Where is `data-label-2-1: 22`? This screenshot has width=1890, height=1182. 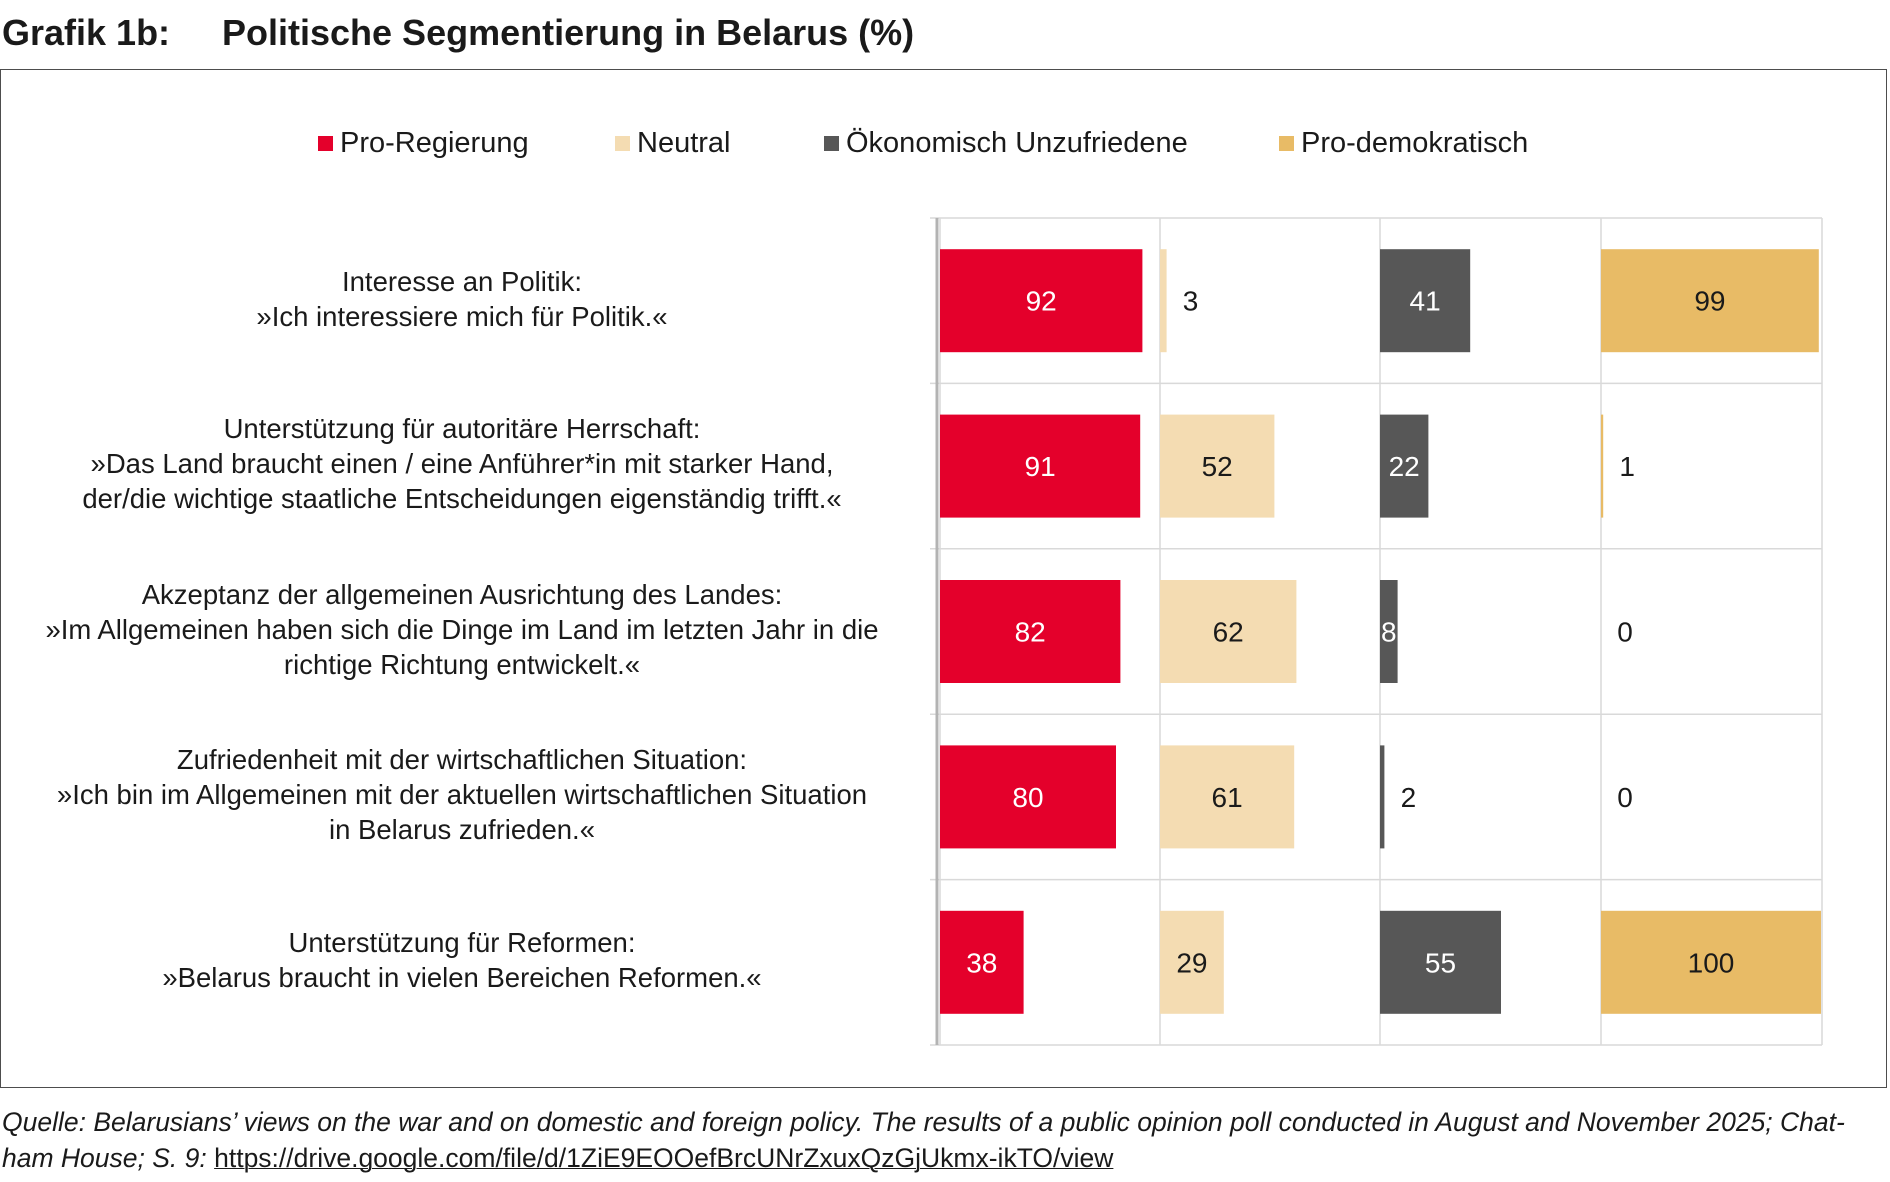
data-label-2-1: 22 is located at coordinates (1404, 466).